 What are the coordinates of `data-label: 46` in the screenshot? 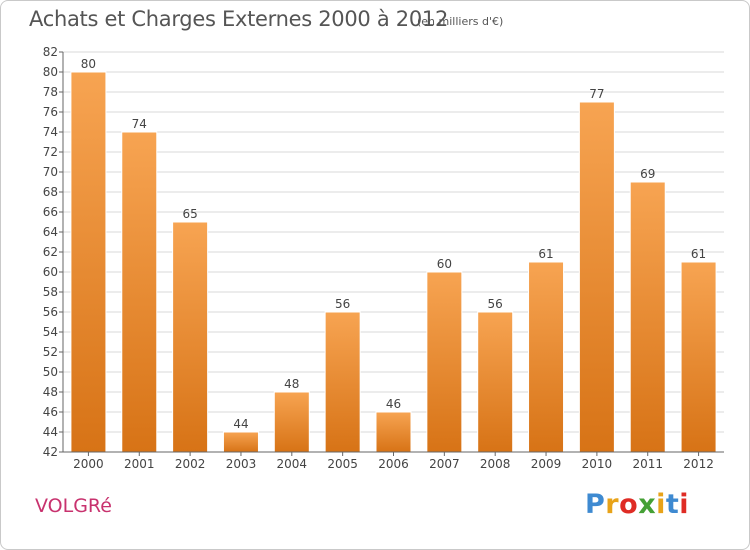 It's located at (393, 404).